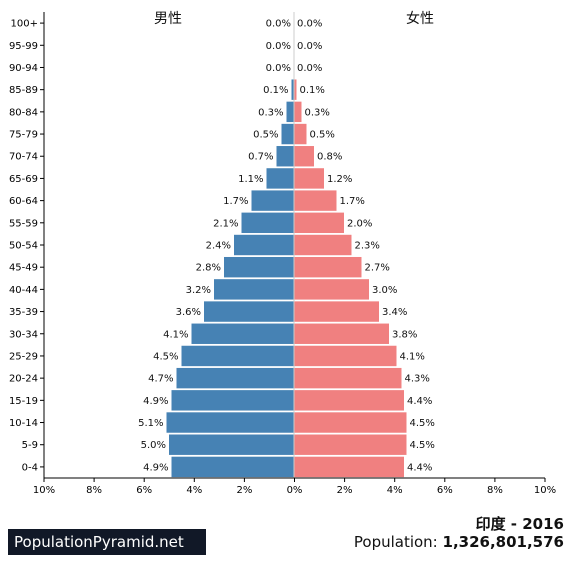 This screenshot has width=576, height=581. Describe the element at coordinates (23, 157) in the screenshot. I see `y-tick-label: 70-74` at that location.